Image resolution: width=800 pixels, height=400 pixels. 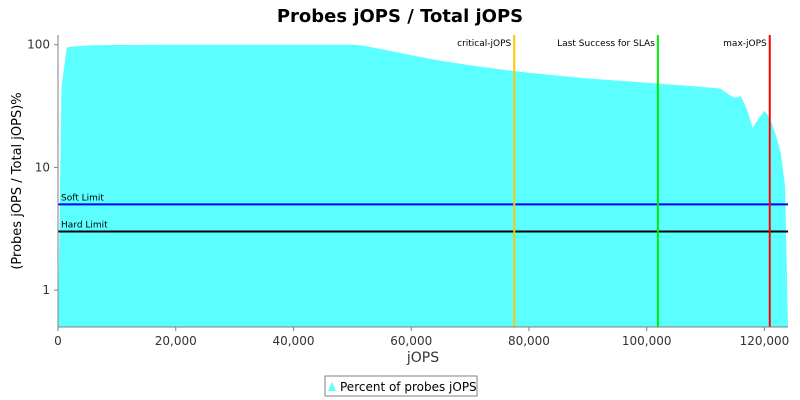 I want to click on x-tick-label: 20,000, so click(x=176, y=341).